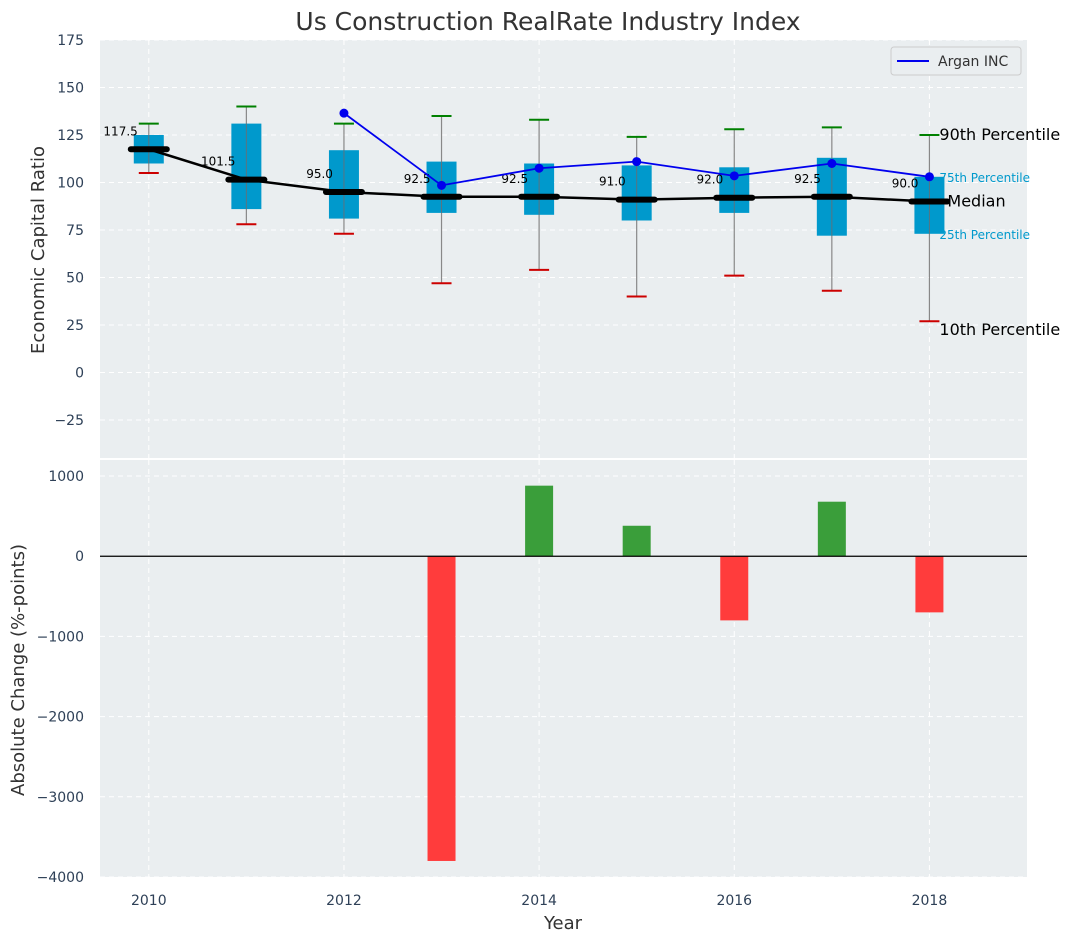 The image size is (1077, 942). I want to click on legend-frame, so click(956, 61).